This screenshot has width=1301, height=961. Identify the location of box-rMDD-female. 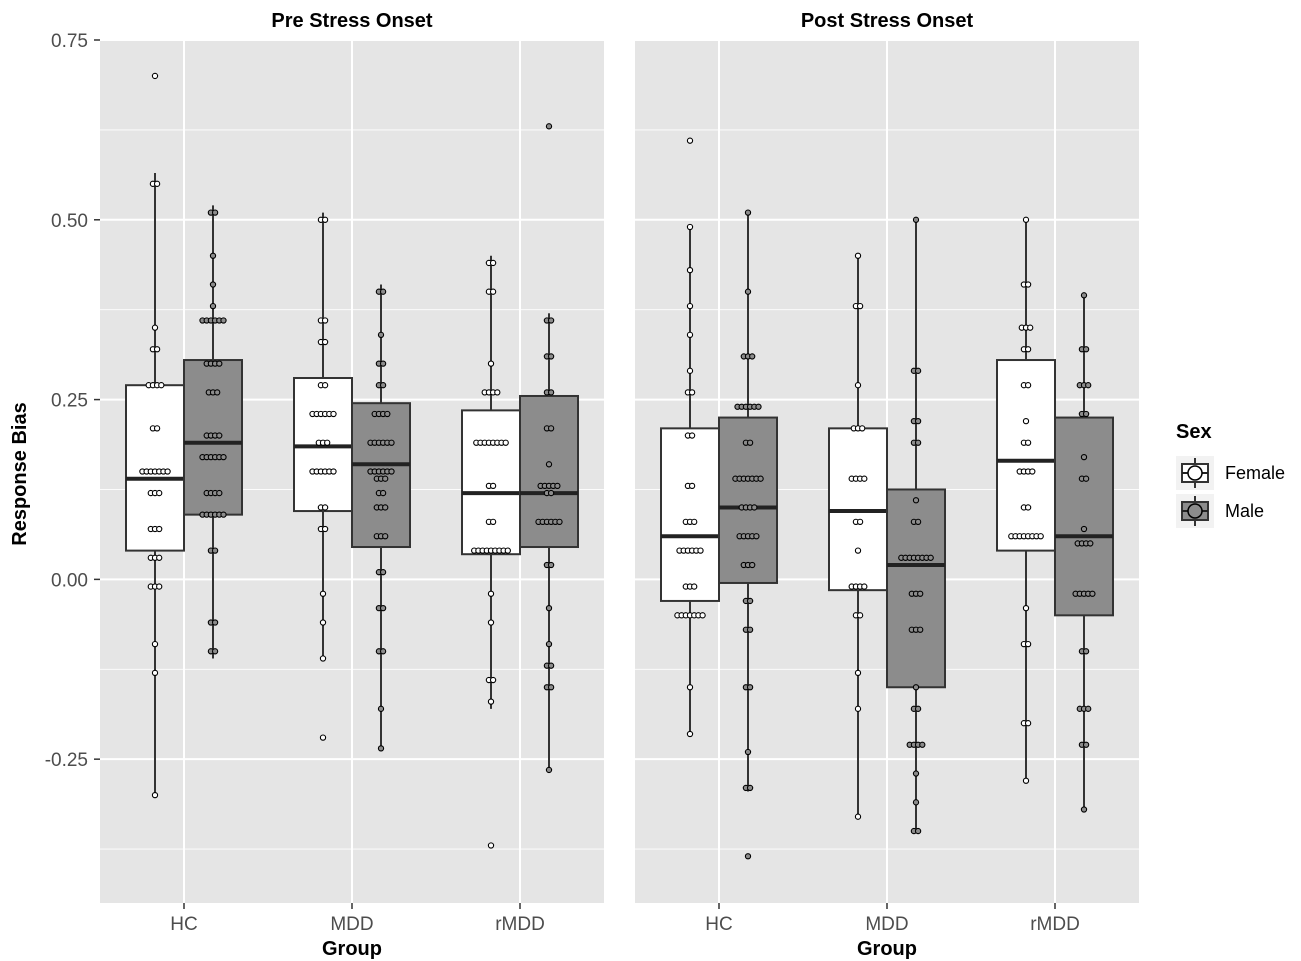
(1026, 500).